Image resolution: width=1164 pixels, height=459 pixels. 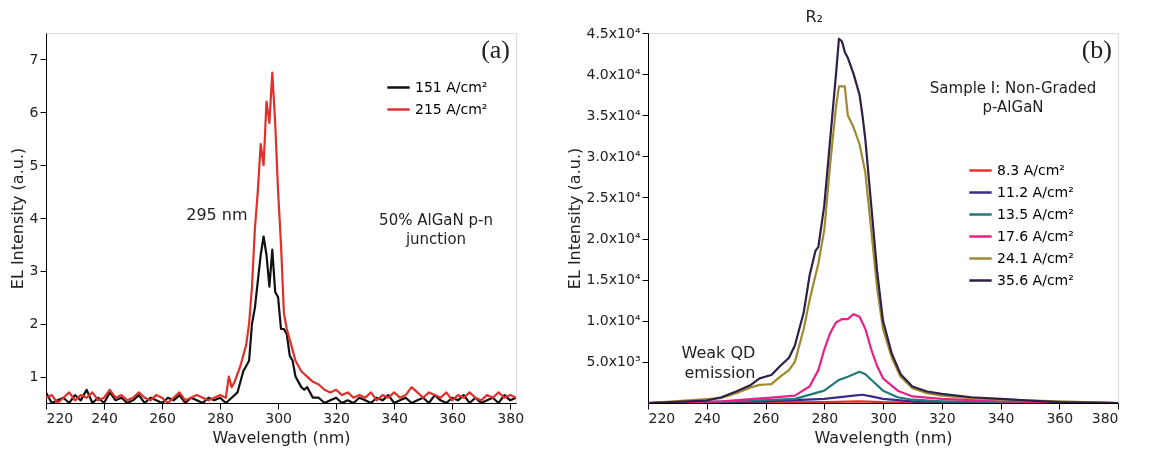 What do you see at coordinates (34, 323) in the screenshot?
I see `y-tick-label: 2` at bounding box center [34, 323].